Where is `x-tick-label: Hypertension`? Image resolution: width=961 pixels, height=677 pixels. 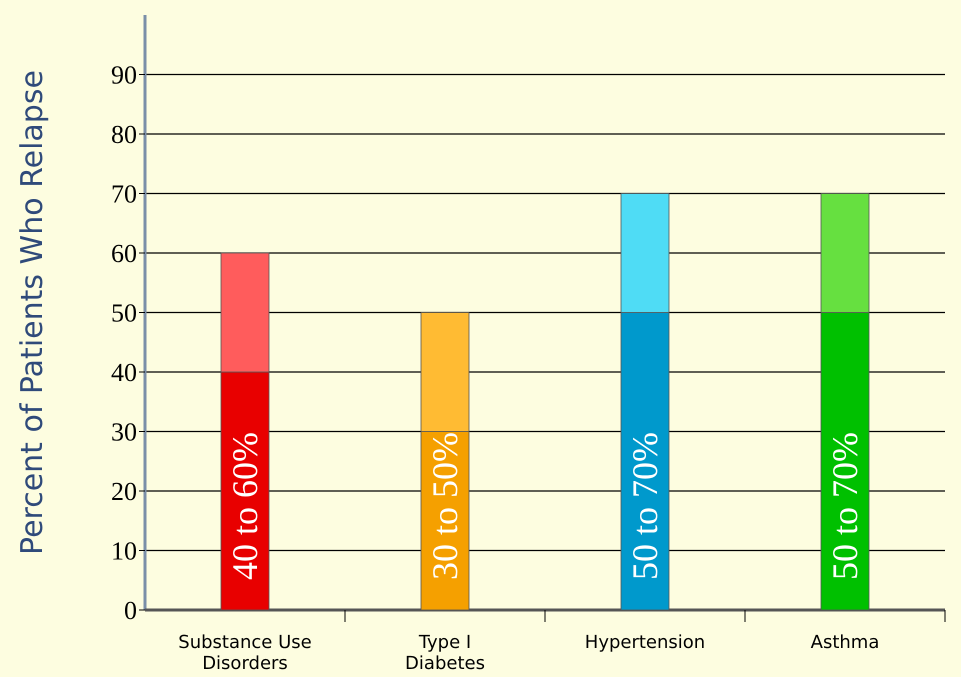
x-tick-label: Hypertension is located at coordinates (645, 642).